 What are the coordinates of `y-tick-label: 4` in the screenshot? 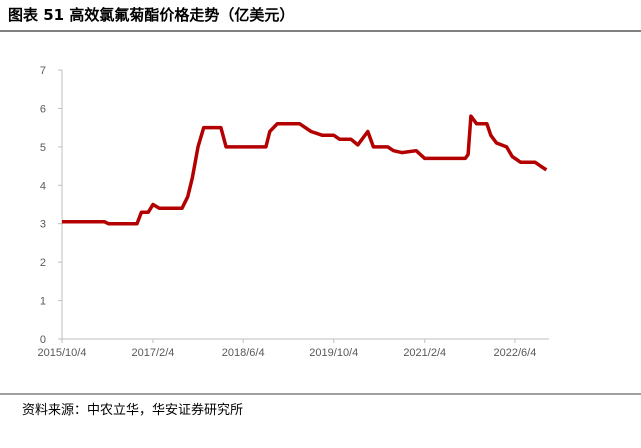 It's located at (43, 186).